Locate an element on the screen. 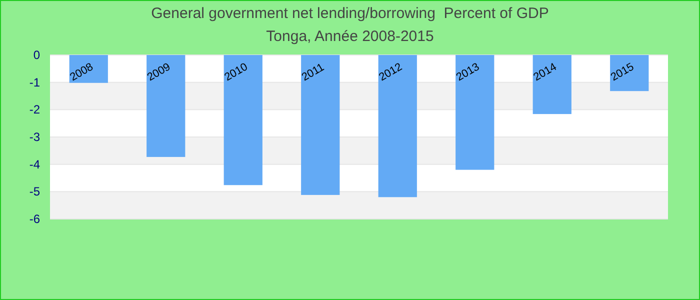  y-tick-label: -2 is located at coordinates (34, 109).